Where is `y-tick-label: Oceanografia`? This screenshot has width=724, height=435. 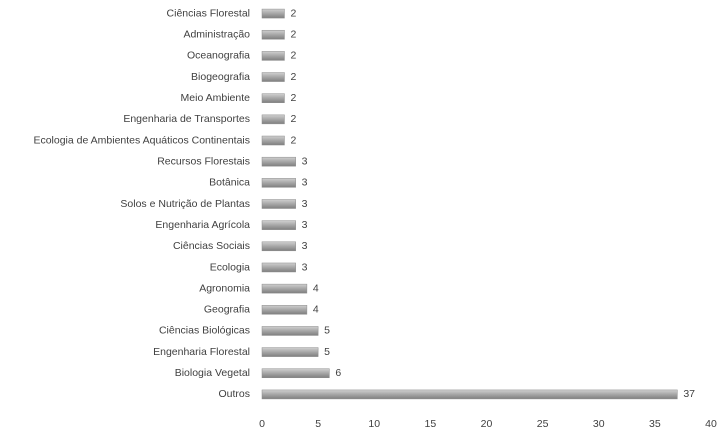
y-tick-label: Oceanografia is located at coordinates (218, 56).